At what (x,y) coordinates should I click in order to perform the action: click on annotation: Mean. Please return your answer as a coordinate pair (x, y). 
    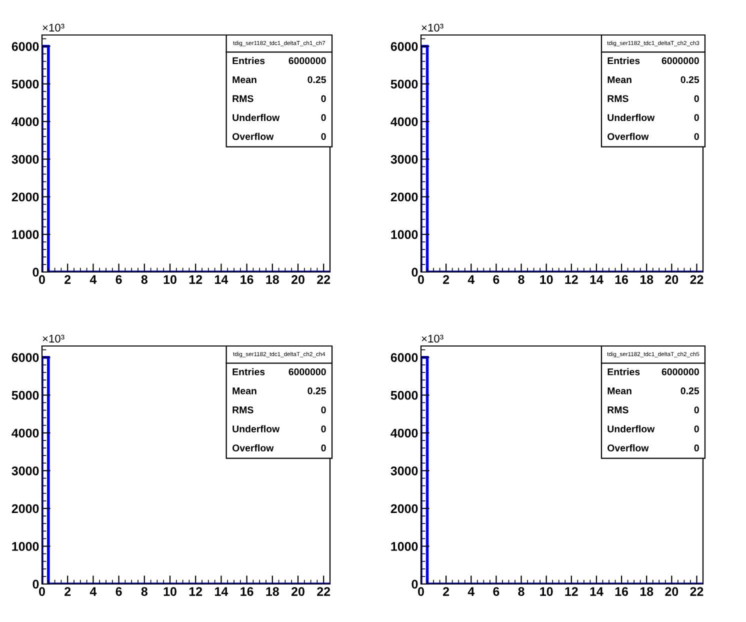
    Looking at the image, I should click on (620, 80).